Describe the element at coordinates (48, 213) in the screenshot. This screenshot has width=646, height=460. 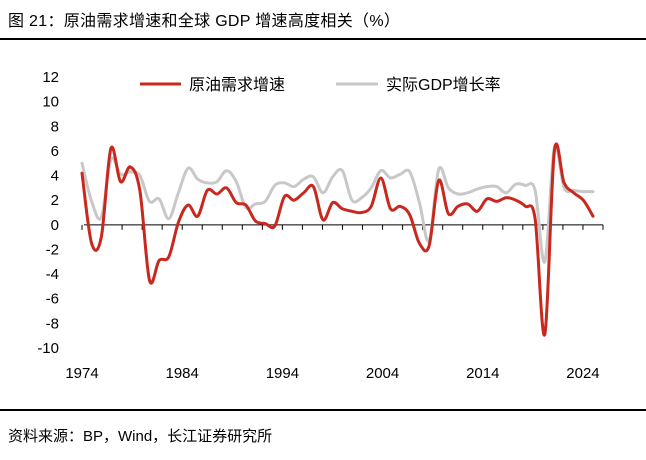
I see `y-axis: 12 10 8 6 4 2 0 -2 -4 -6 -8 -10` at that location.